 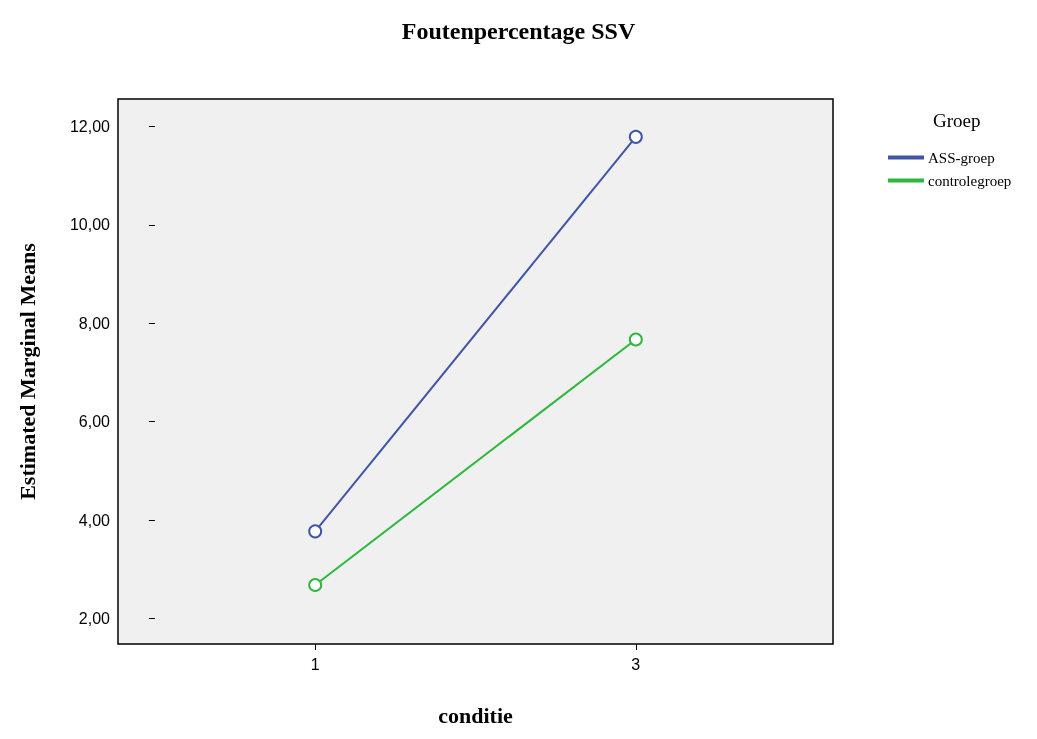 What do you see at coordinates (518, 31) in the screenshot?
I see `chart-title: Foutenpercentage SSV` at bounding box center [518, 31].